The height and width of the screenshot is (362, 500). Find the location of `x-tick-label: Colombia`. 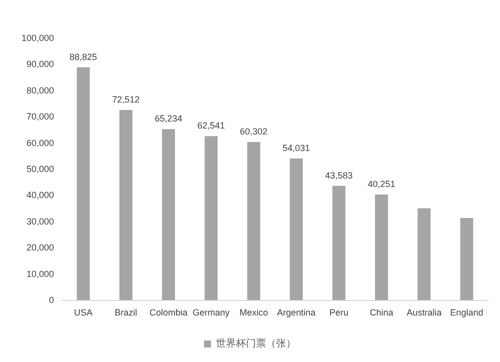

x-tick-label: Colombia is located at coordinates (168, 313).